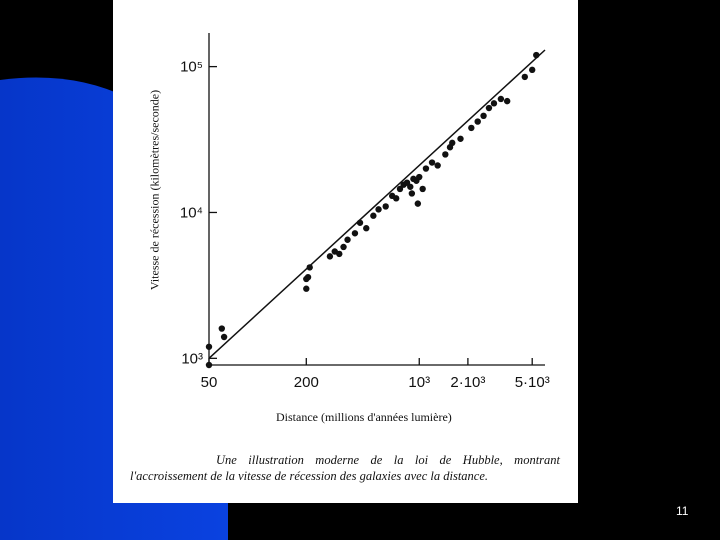 Image resolution: width=720 pixels, height=540 pixels. I want to click on x-tick-label: 5·10³, so click(532, 382).